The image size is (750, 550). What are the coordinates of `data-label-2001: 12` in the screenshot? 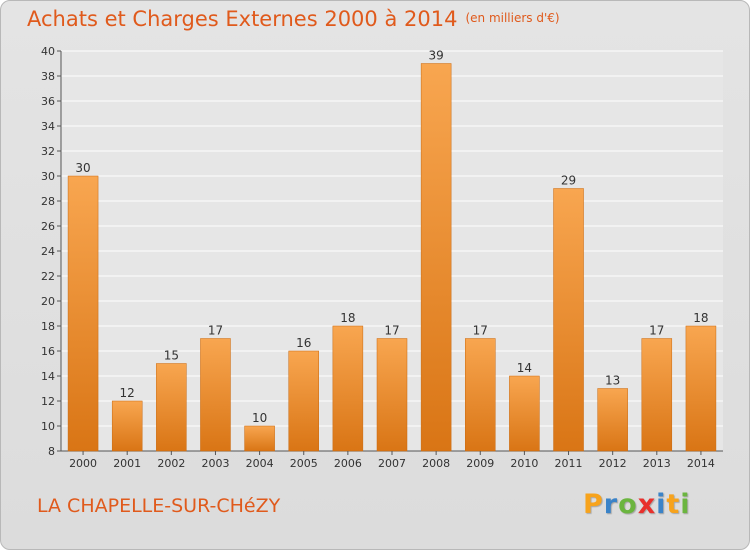 It's located at (127, 393).